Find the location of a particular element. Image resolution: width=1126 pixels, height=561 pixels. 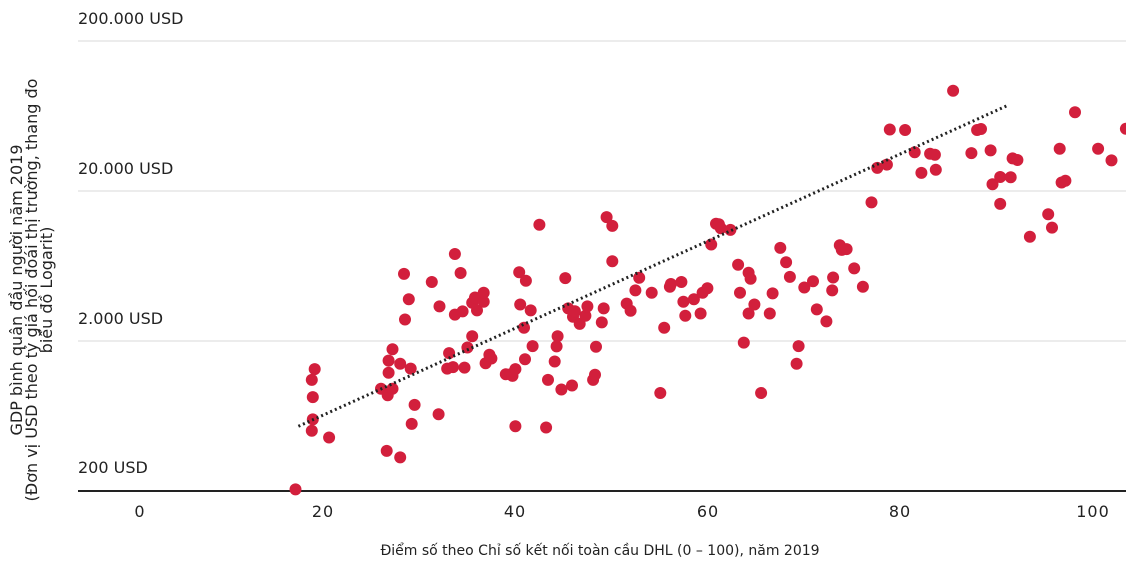

x-tick-label-20: 20 is located at coordinates (323, 511).